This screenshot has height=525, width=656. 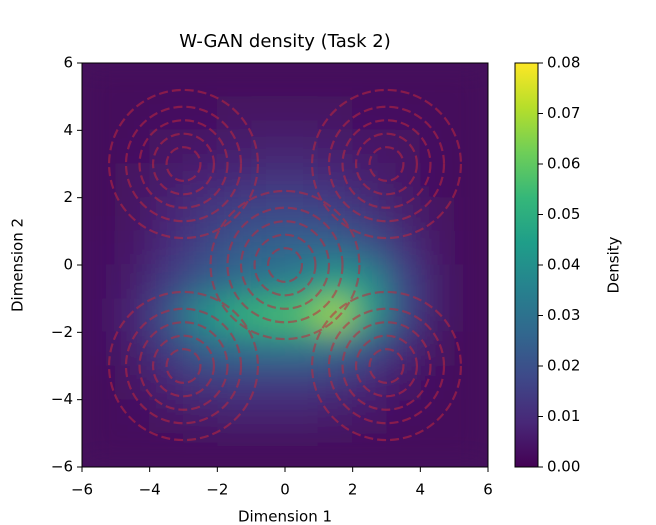 What do you see at coordinates (68, 63) in the screenshot?
I see `y-tick-label: 6` at bounding box center [68, 63].